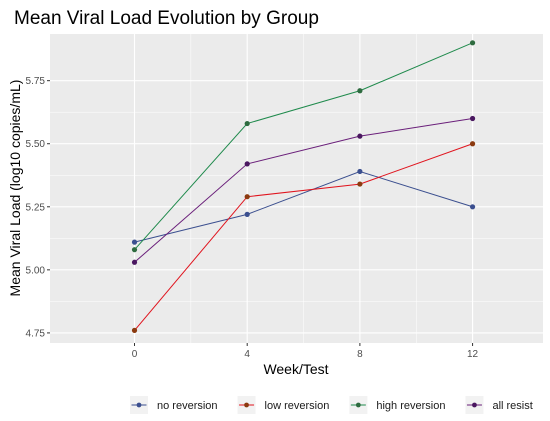  Describe the element at coordinates (297, 406) in the screenshot. I see `legend-label: low reversion` at that location.